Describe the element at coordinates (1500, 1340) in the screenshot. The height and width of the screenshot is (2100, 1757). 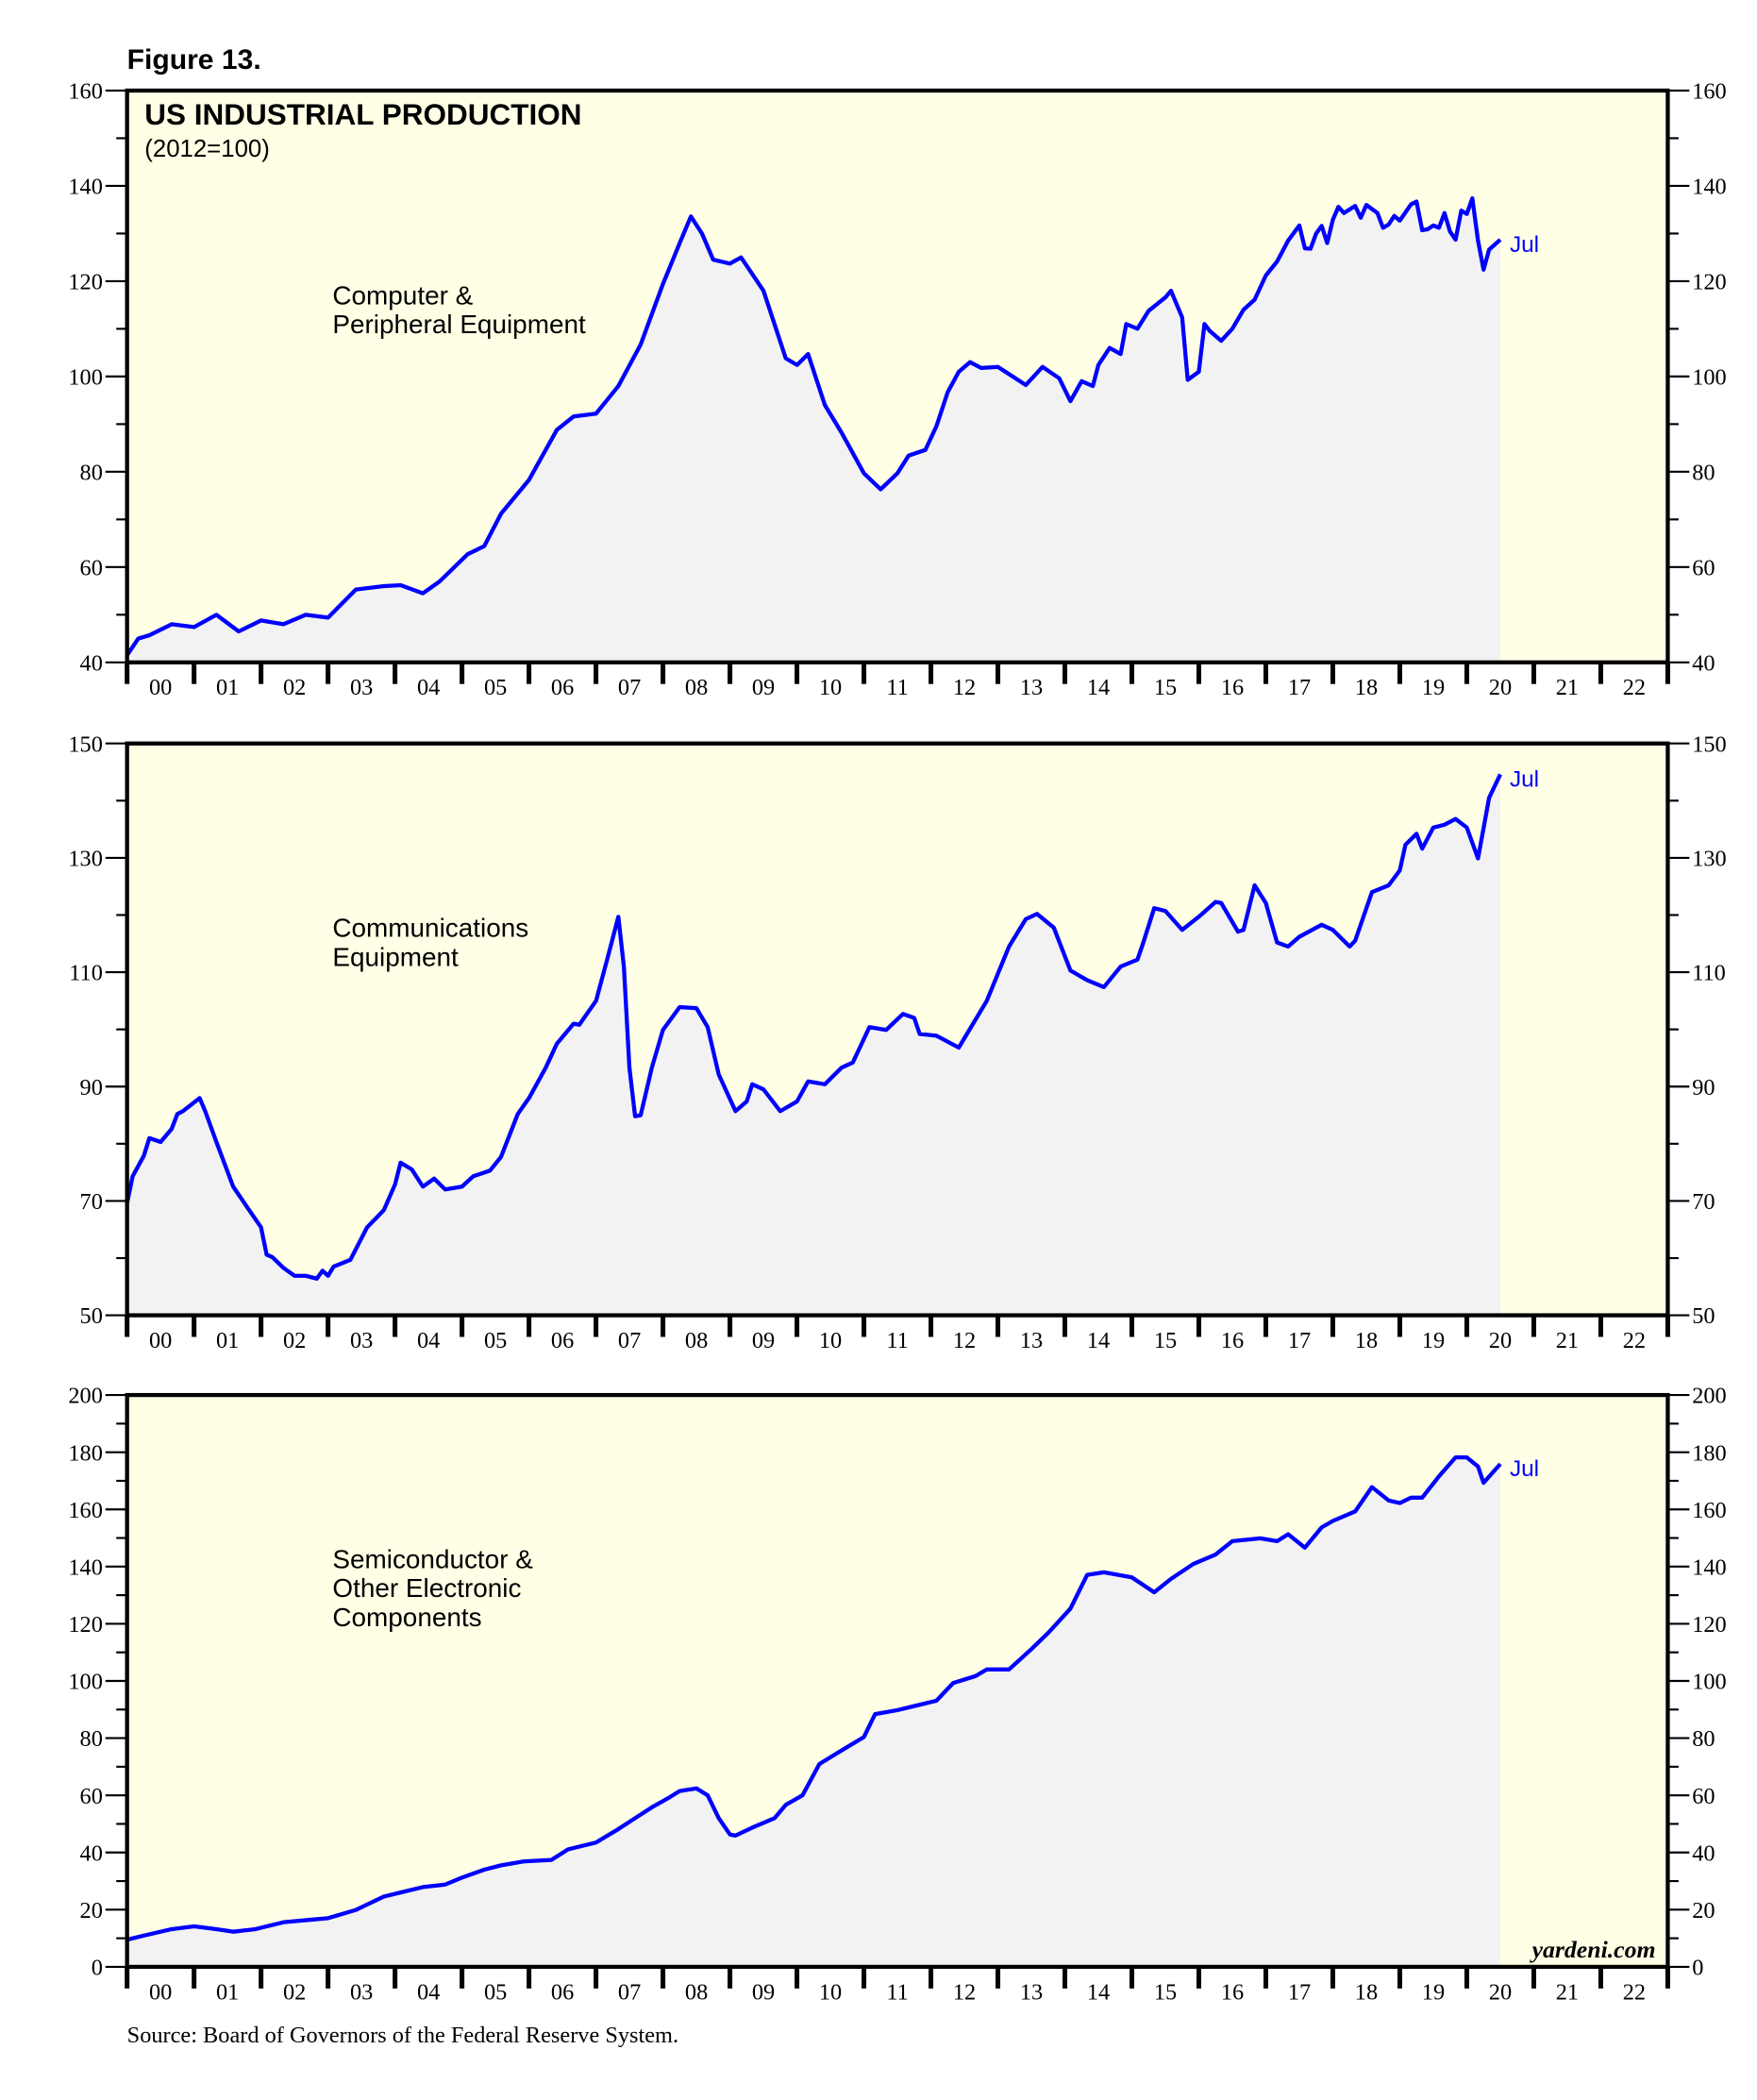
I see `x-tick-label: 20` at that location.